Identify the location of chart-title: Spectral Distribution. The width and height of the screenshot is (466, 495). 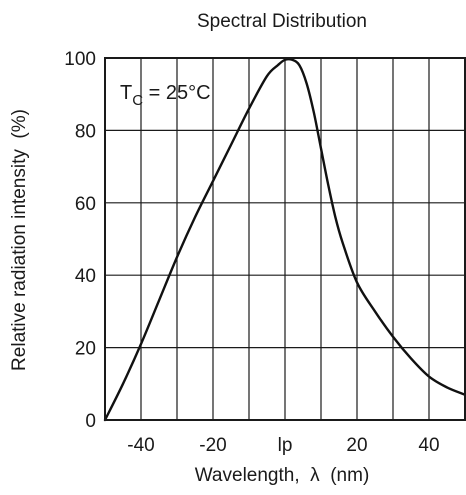
(282, 21).